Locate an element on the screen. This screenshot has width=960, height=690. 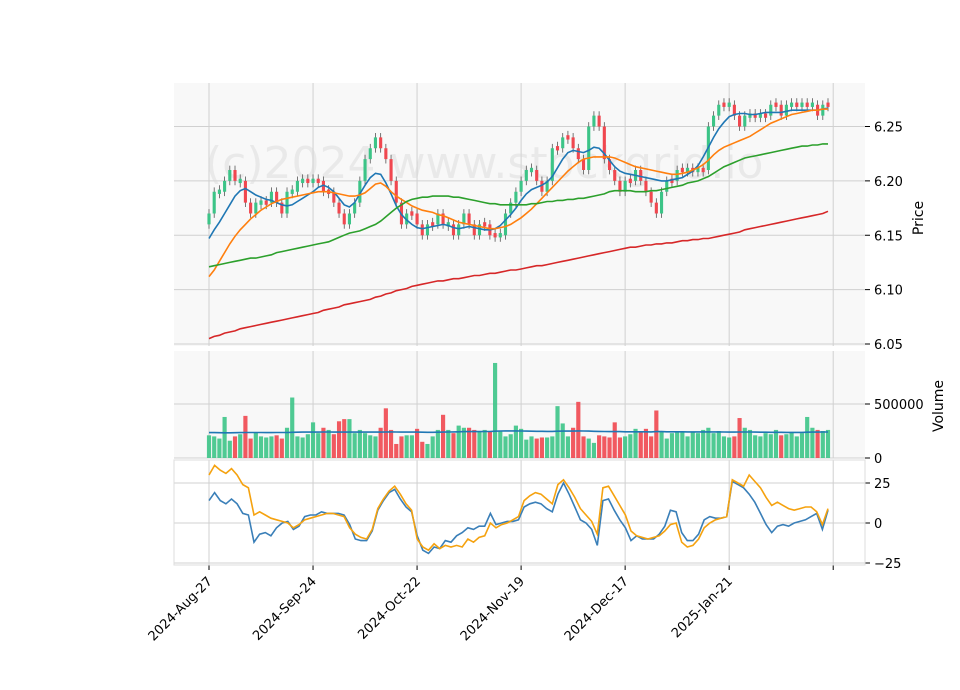
x-tick-label: 2024-Aug-27 is located at coordinates (181, 609).